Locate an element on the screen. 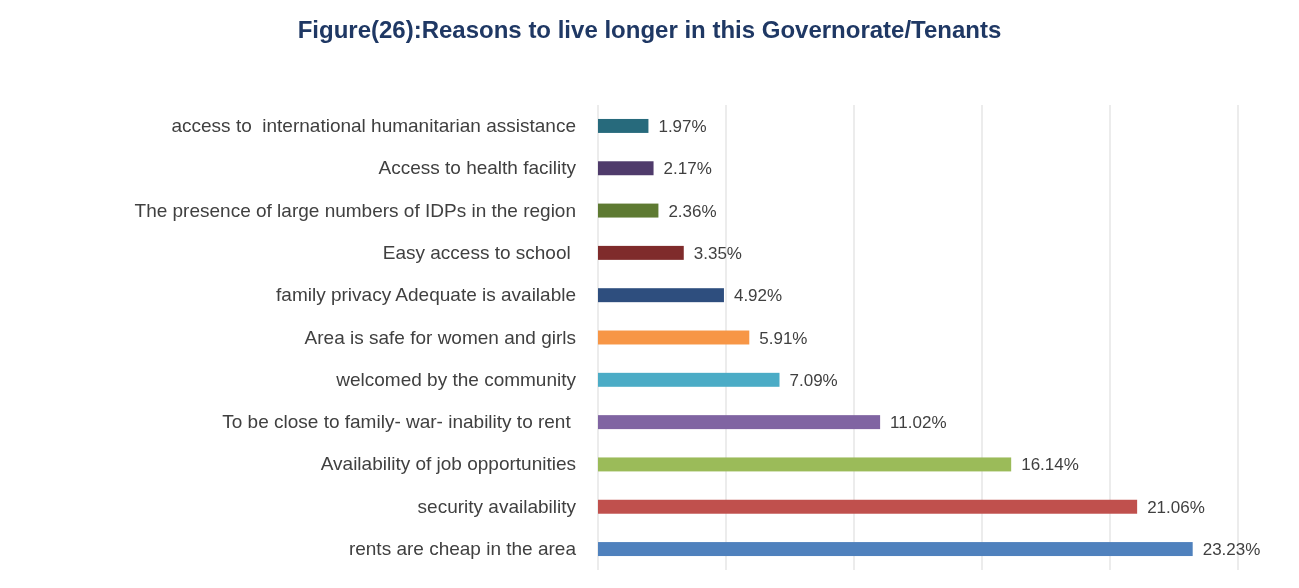 This screenshot has height=588, width=1299. data-label: 16.14% is located at coordinates (1050, 465).